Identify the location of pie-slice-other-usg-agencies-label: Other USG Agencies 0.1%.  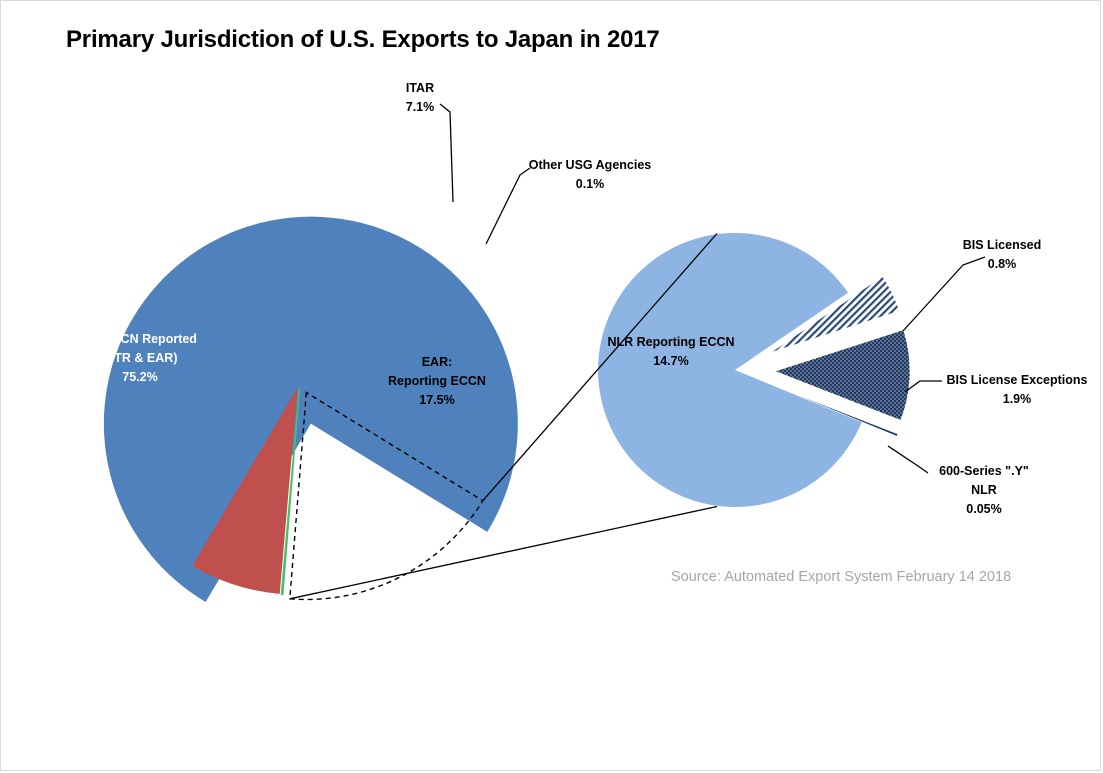
(590, 174).